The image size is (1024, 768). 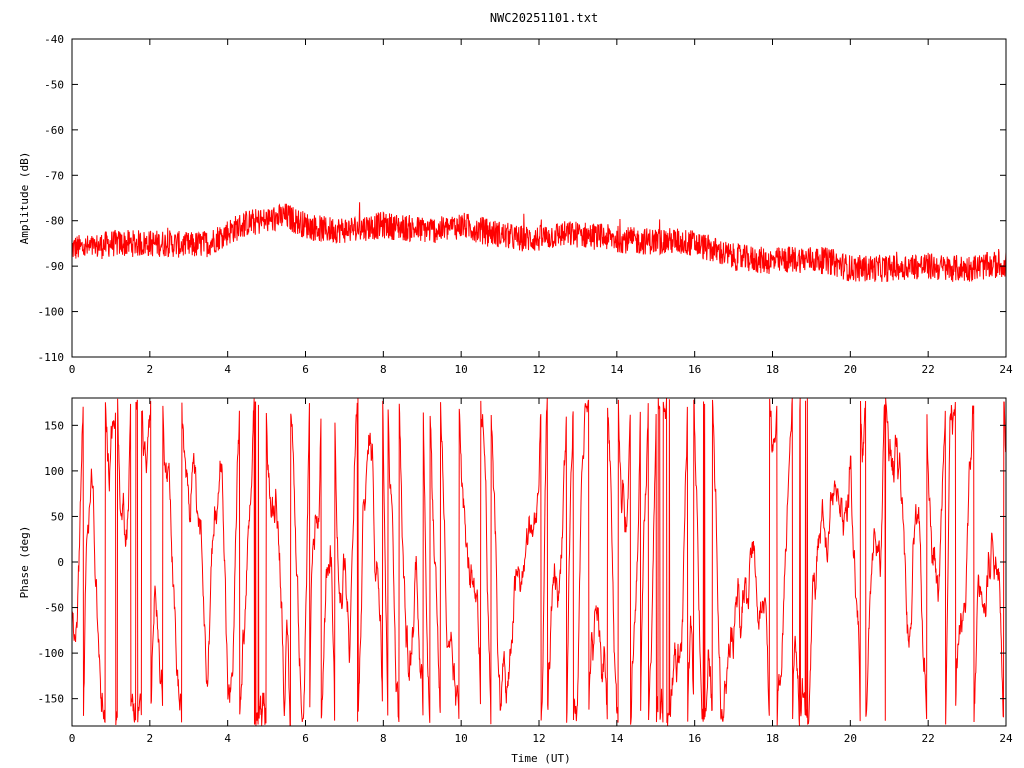 What do you see at coordinates (54, 175) in the screenshot?
I see `y-tick-label: -70` at bounding box center [54, 175].